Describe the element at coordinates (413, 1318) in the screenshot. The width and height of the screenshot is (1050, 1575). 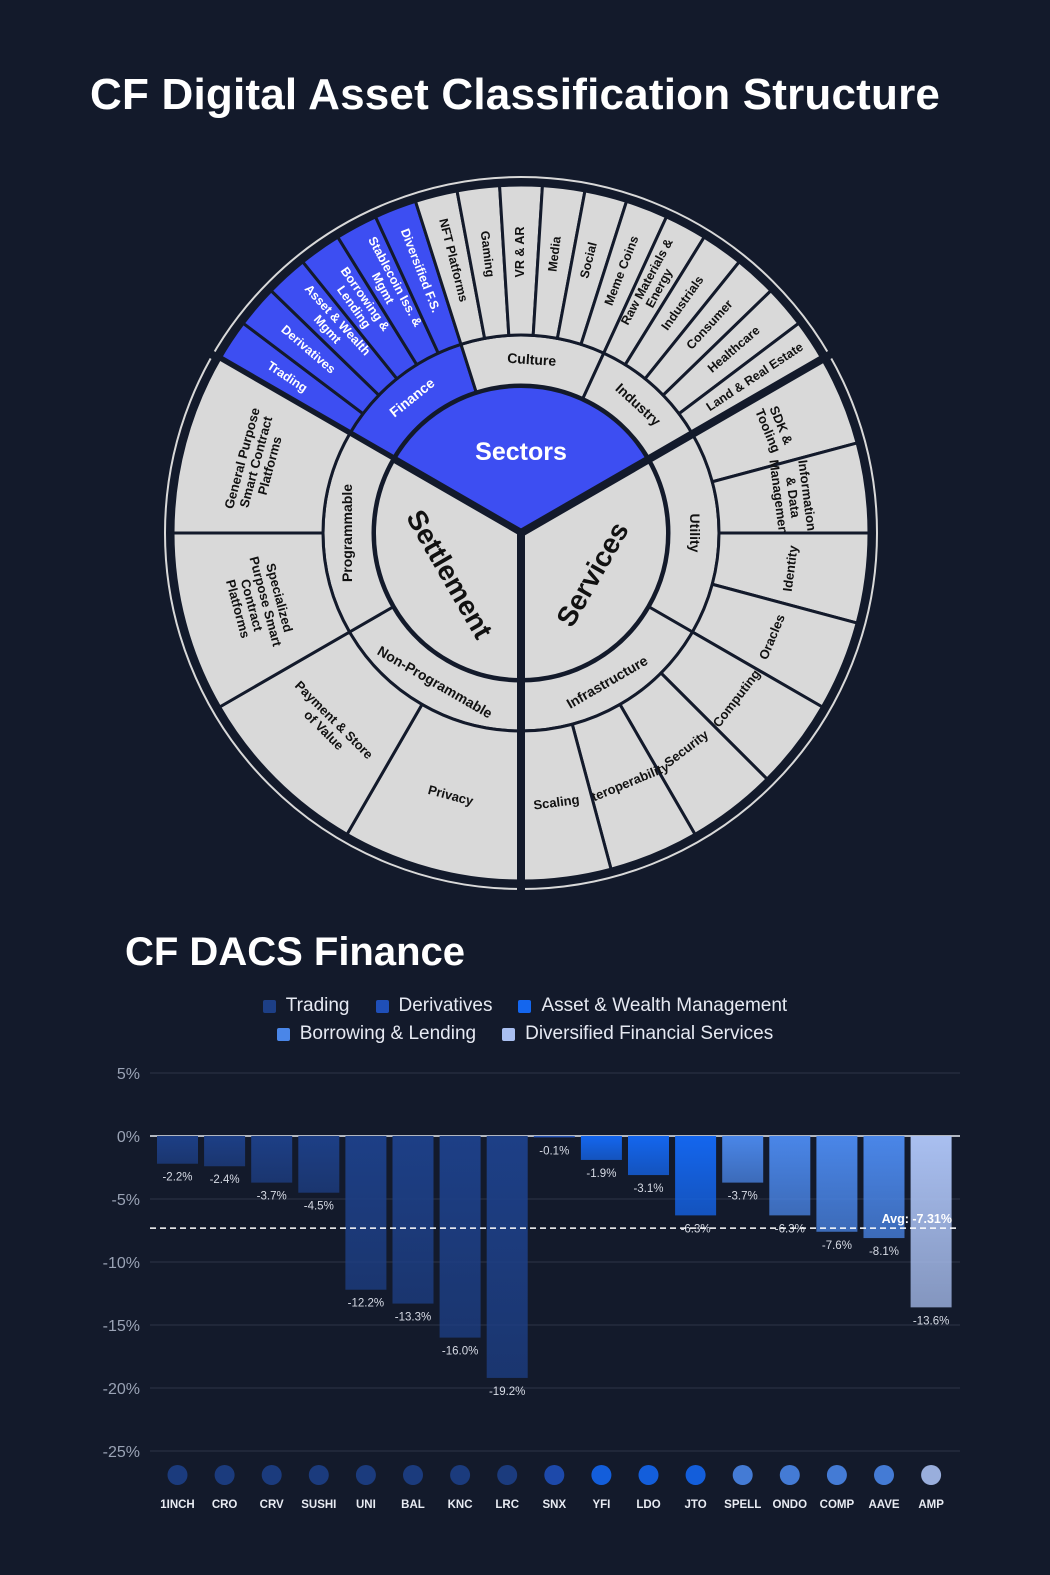
I see `data-label: -13.3%` at that location.